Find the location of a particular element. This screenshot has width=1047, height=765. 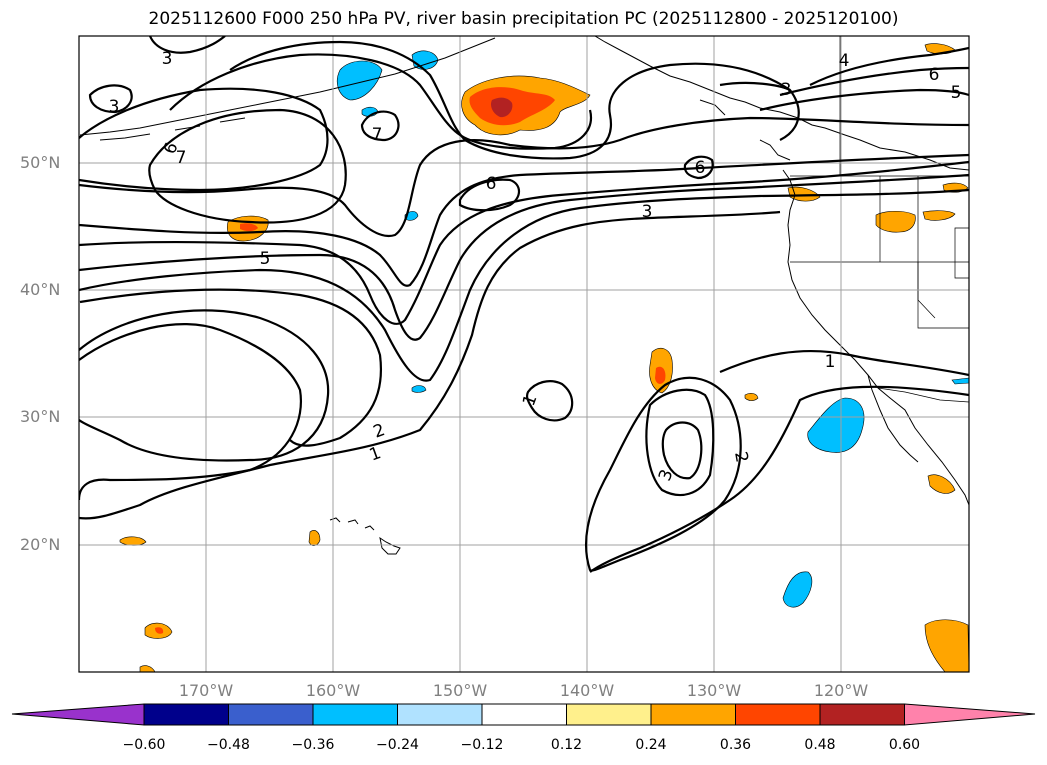

pv-contour-3-east is located at coordinates (680, 442).